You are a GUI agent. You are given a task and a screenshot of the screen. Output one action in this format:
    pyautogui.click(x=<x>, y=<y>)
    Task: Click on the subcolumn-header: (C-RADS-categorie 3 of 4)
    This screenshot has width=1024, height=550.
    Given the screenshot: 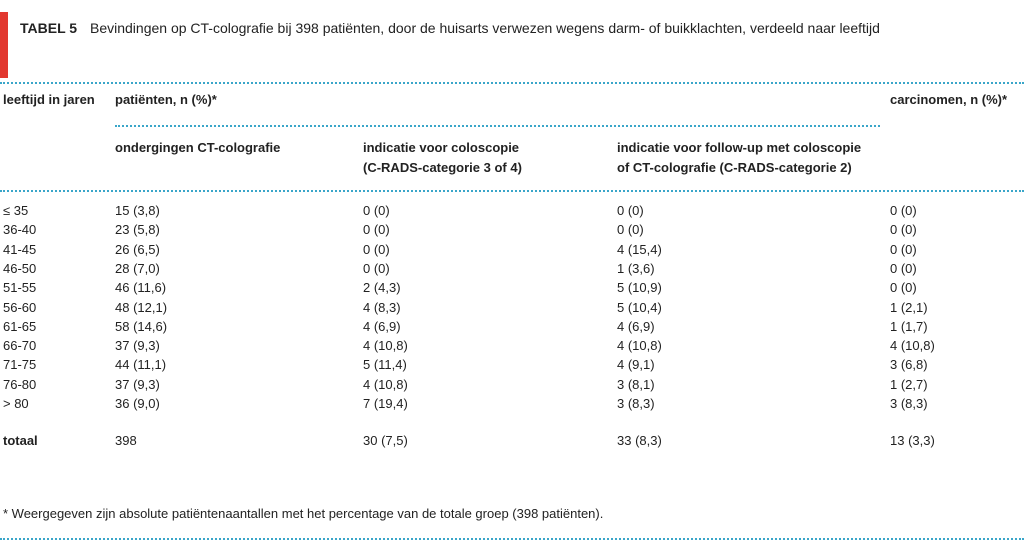 What is the action you would take?
    pyautogui.click(x=442, y=167)
    